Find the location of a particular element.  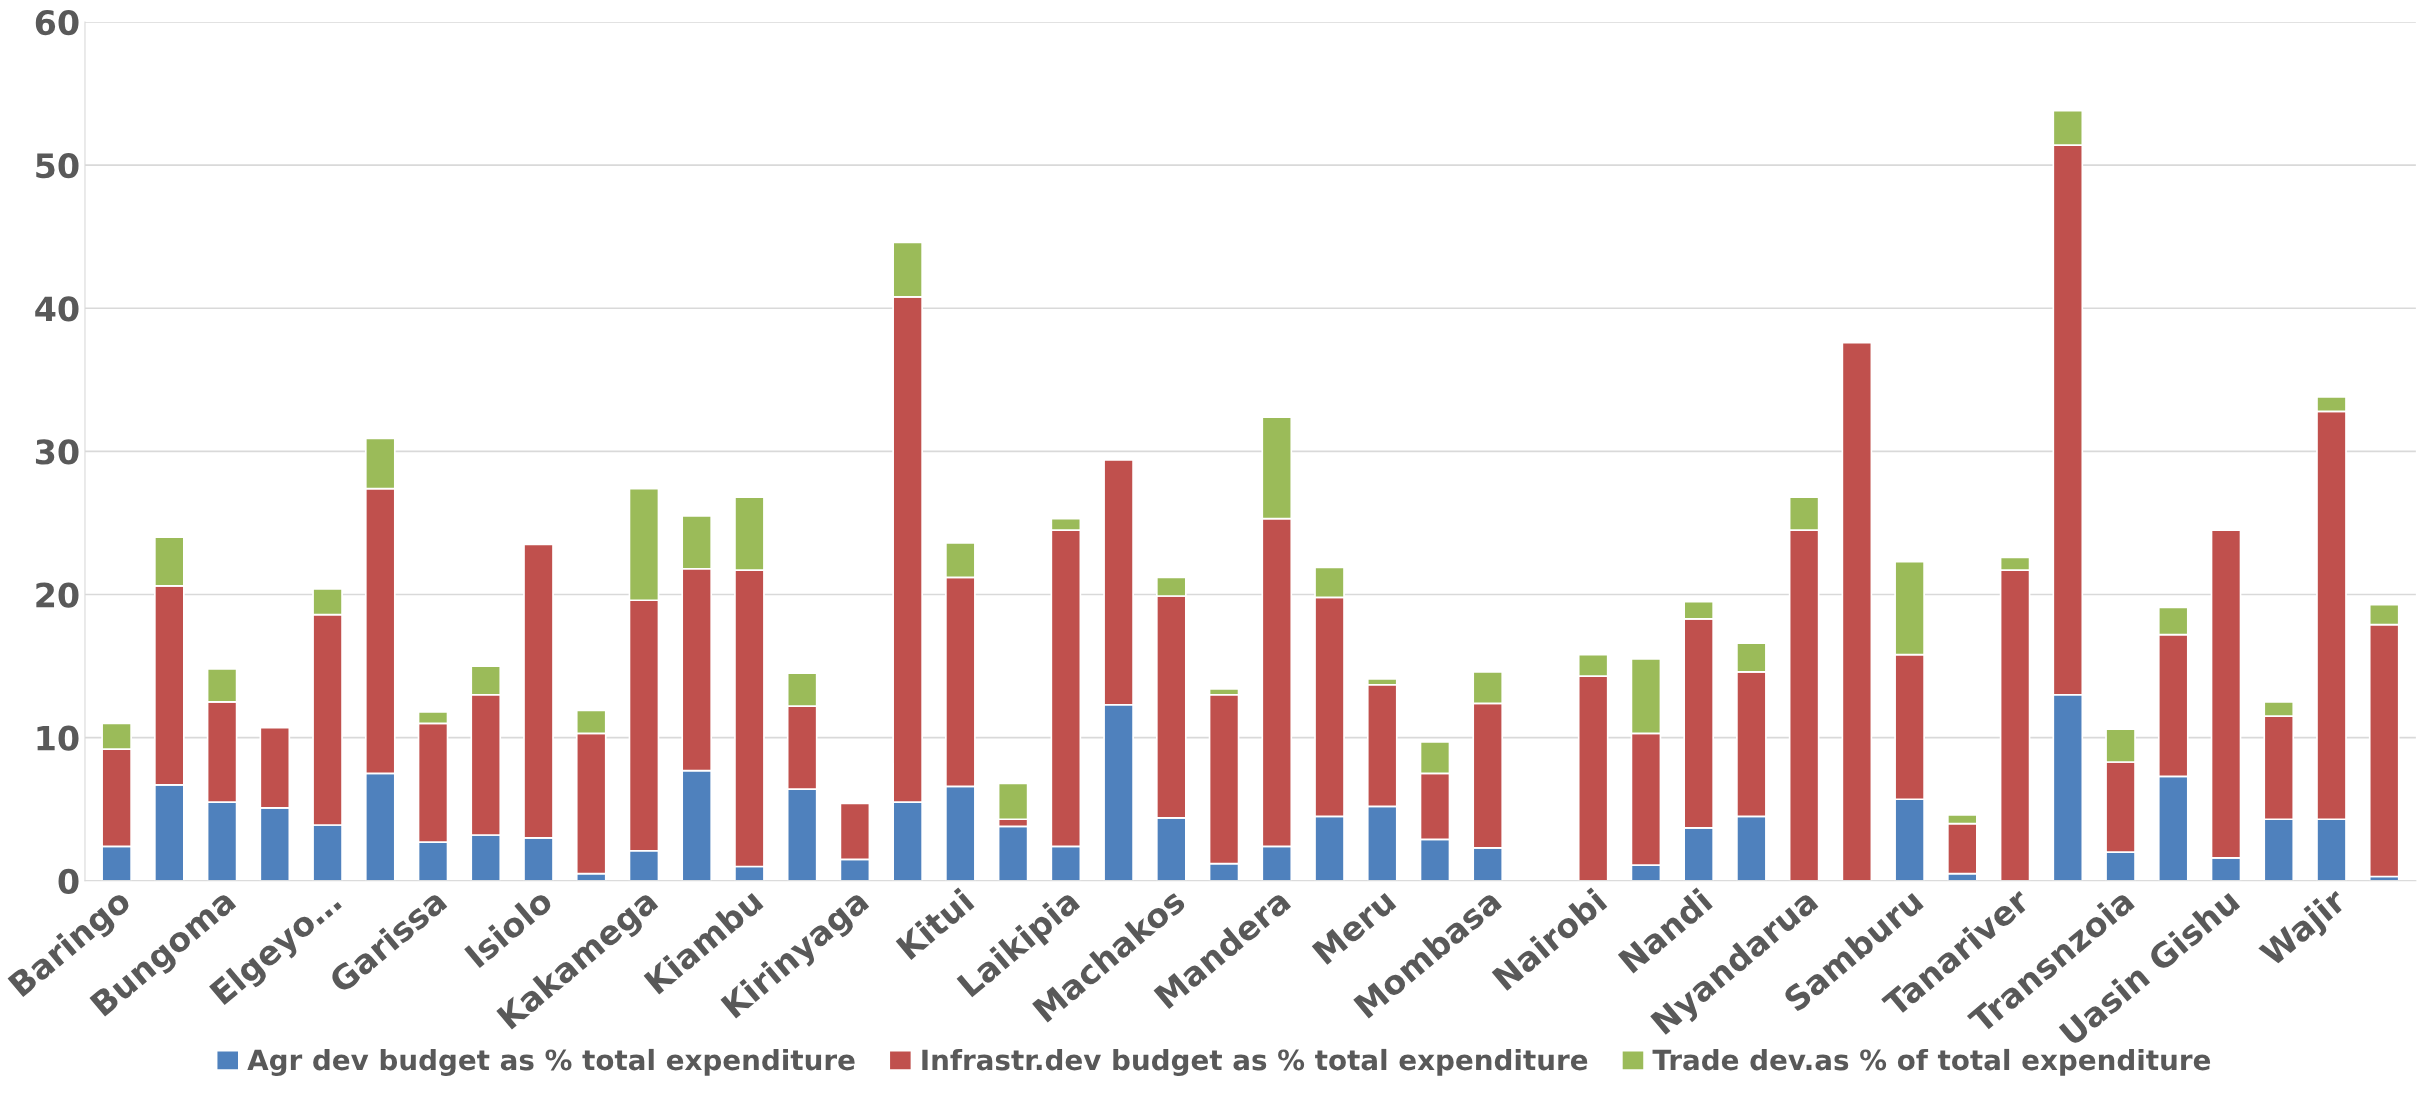

bar is located at coordinates (1857, 611).